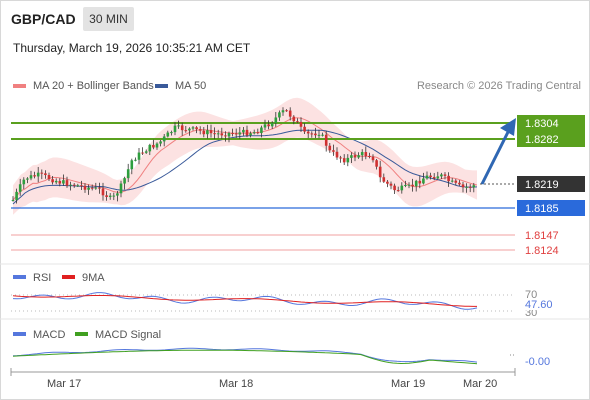 Image resolution: width=590 pixels, height=400 pixels. Describe the element at coordinates (93, 278) in the screenshot. I see `rsi-ma-label: 9MA` at that location.